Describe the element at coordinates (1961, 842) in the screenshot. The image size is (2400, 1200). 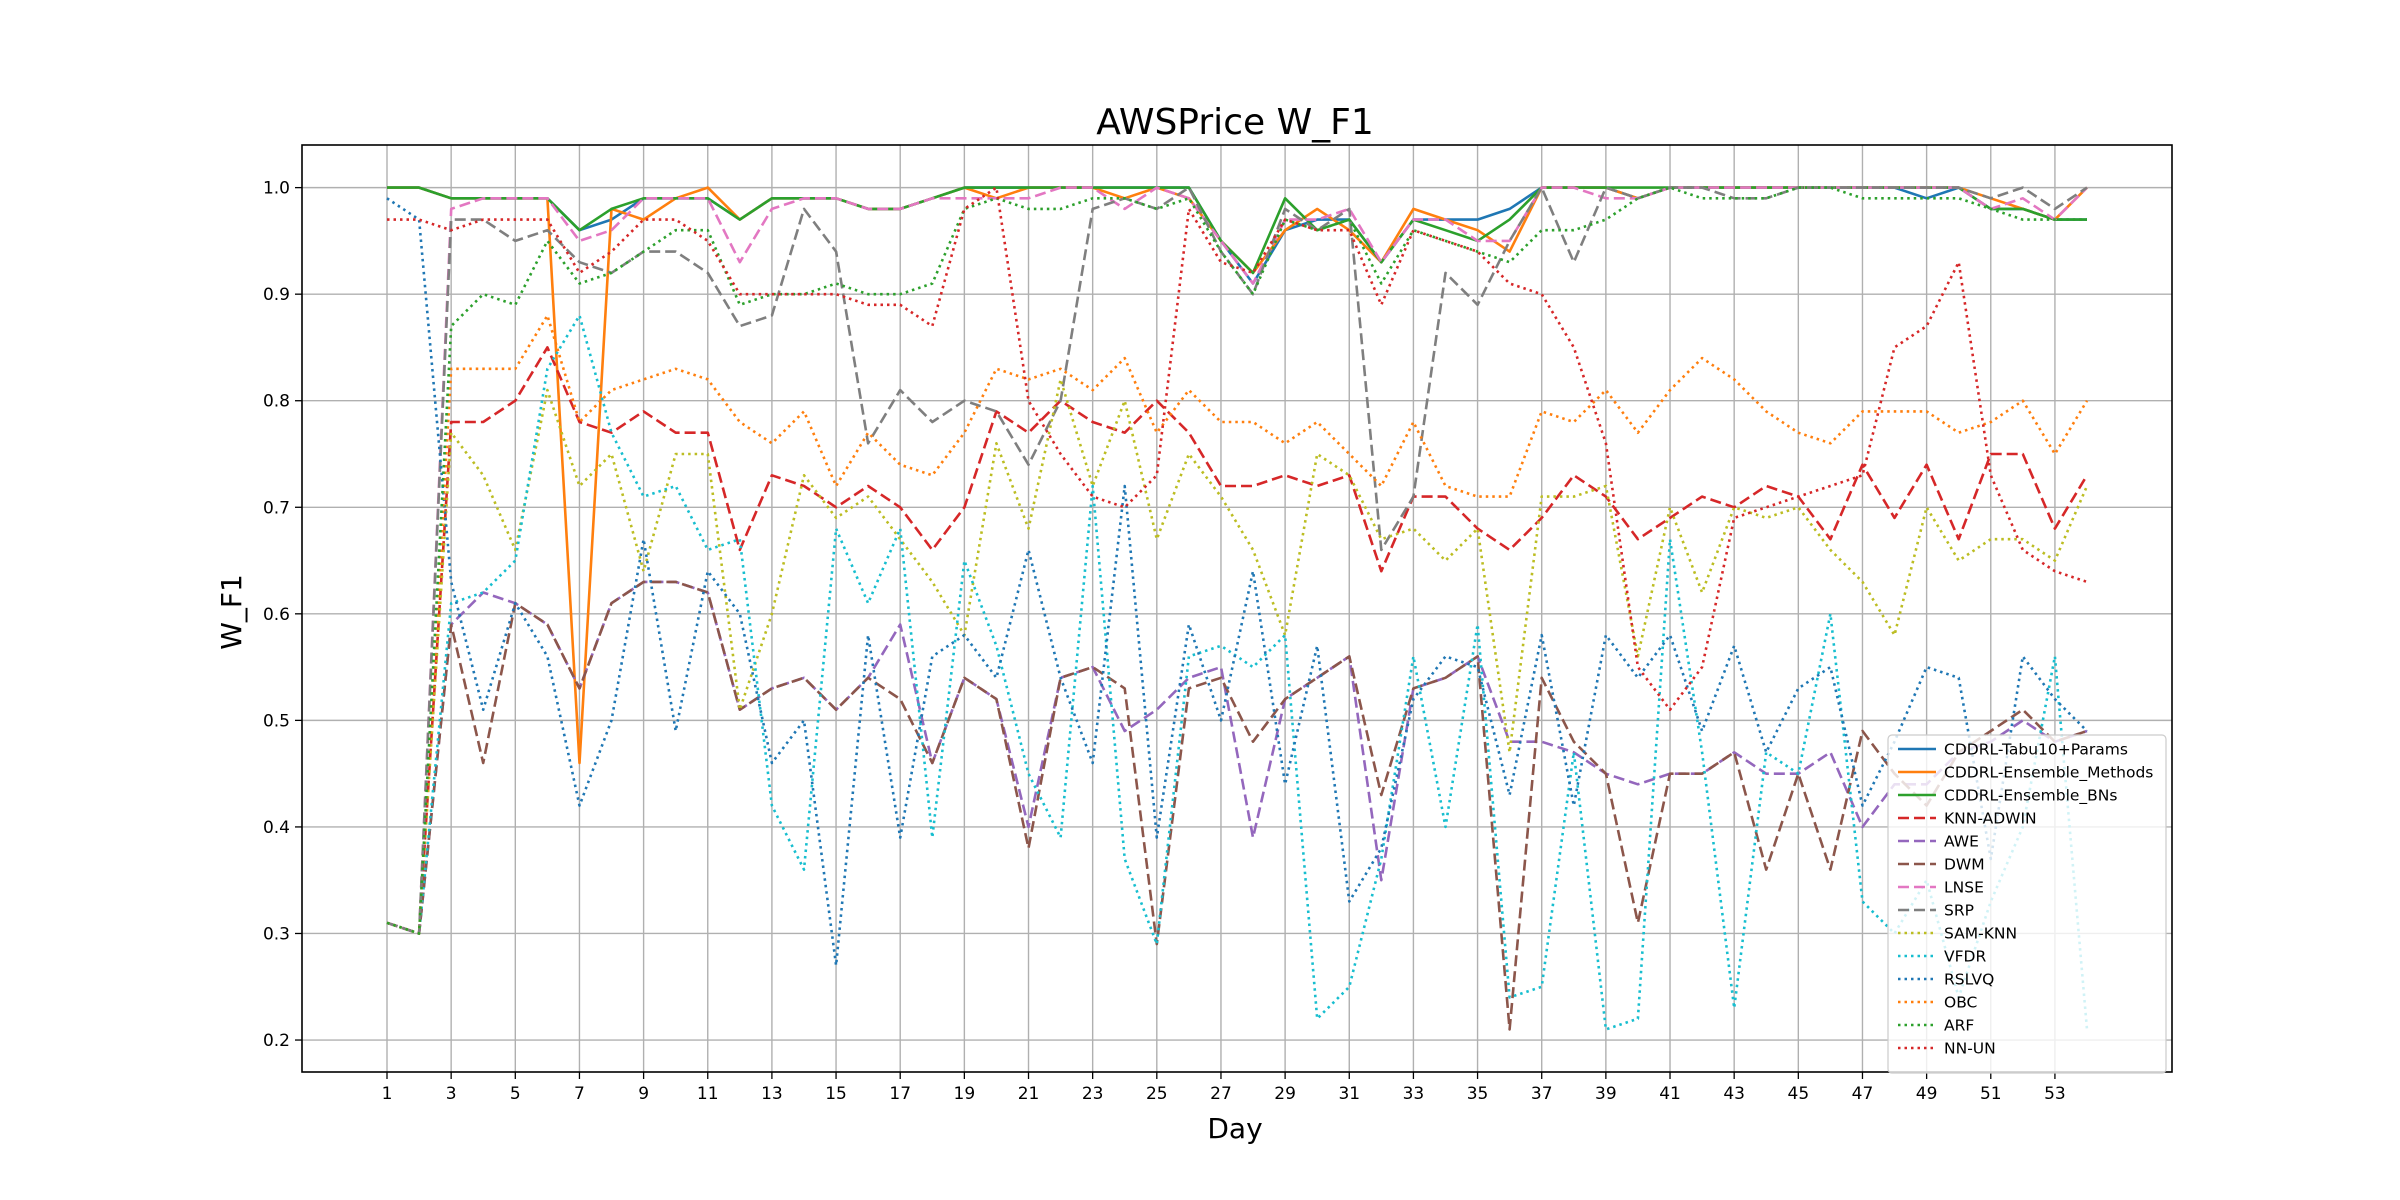
I see `legend-label: AWE` at that location.